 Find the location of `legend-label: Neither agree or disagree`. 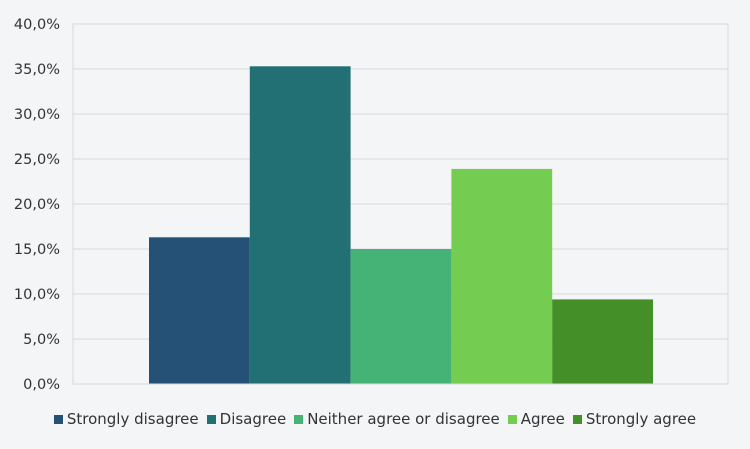

legend-label: Neither agree or disagree is located at coordinates (403, 419).